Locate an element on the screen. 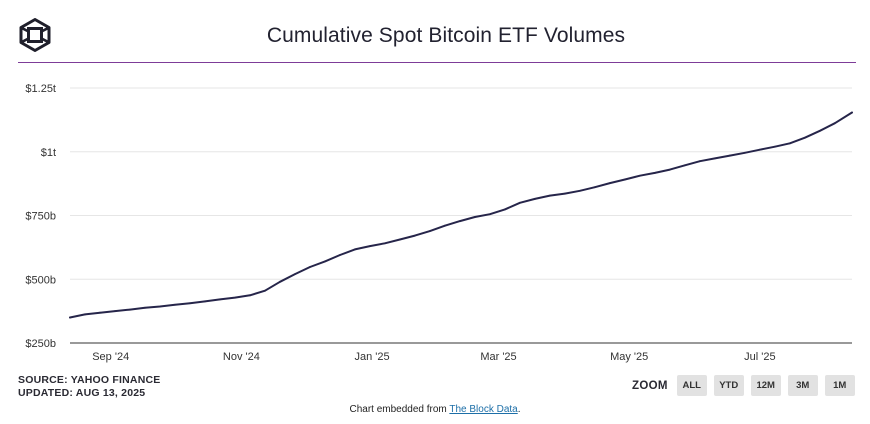 This screenshot has height=424, width=870. zoom-3m-button: 3M is located at coordinates (802, 385).